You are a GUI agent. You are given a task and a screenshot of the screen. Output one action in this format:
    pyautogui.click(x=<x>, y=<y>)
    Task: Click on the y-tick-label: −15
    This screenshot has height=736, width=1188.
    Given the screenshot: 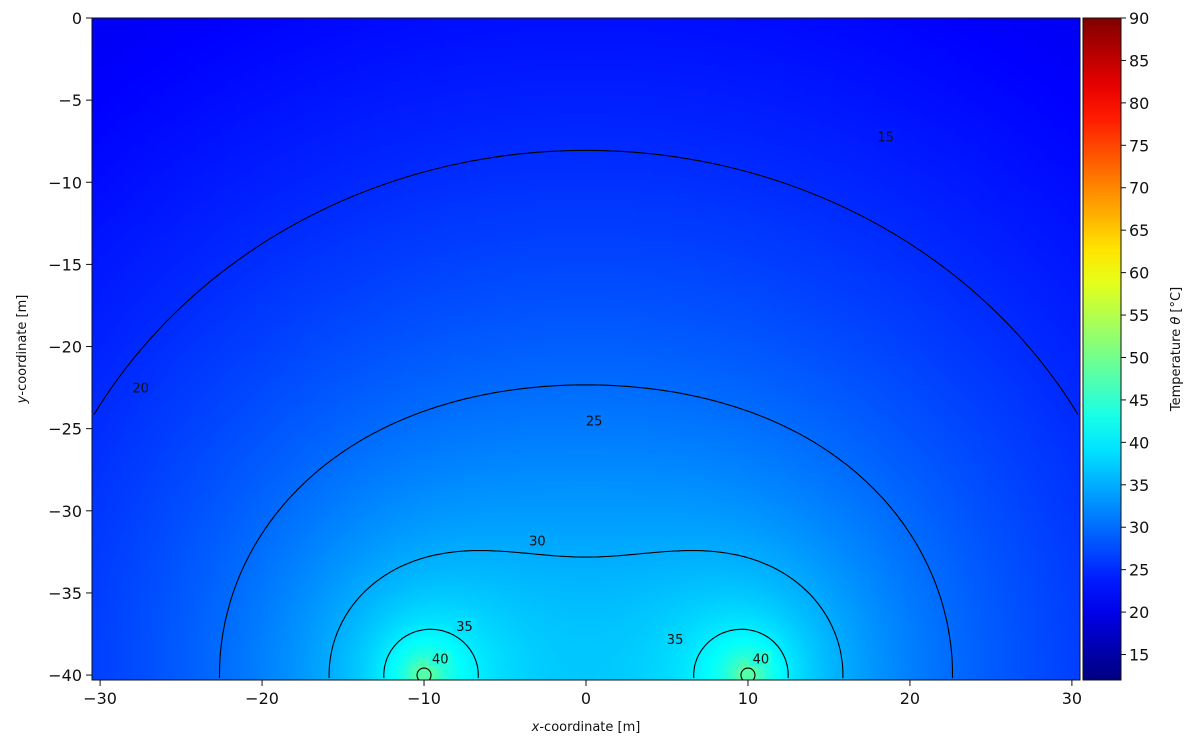 What is the action you would take?
    pyautogui.click(x=65, y=264)
    